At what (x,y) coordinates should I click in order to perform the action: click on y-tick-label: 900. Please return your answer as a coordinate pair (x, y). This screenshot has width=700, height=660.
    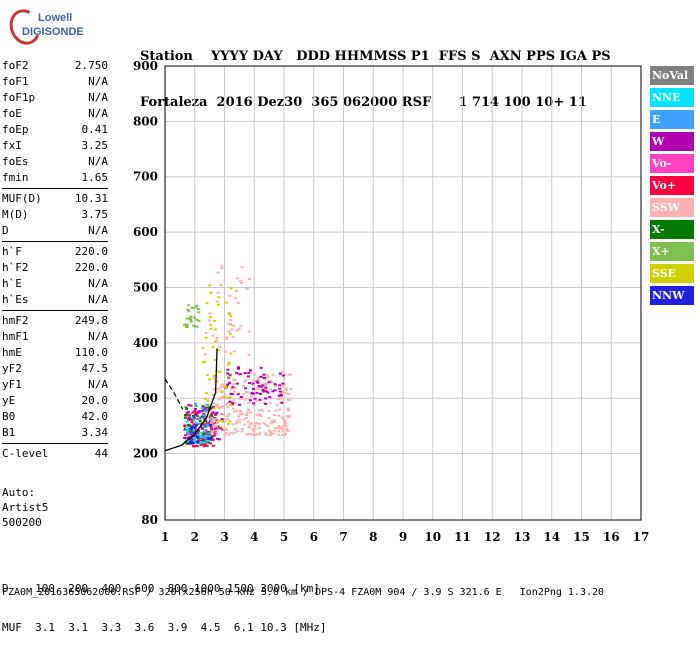
    Looking at the image, I should click on (145, 66).